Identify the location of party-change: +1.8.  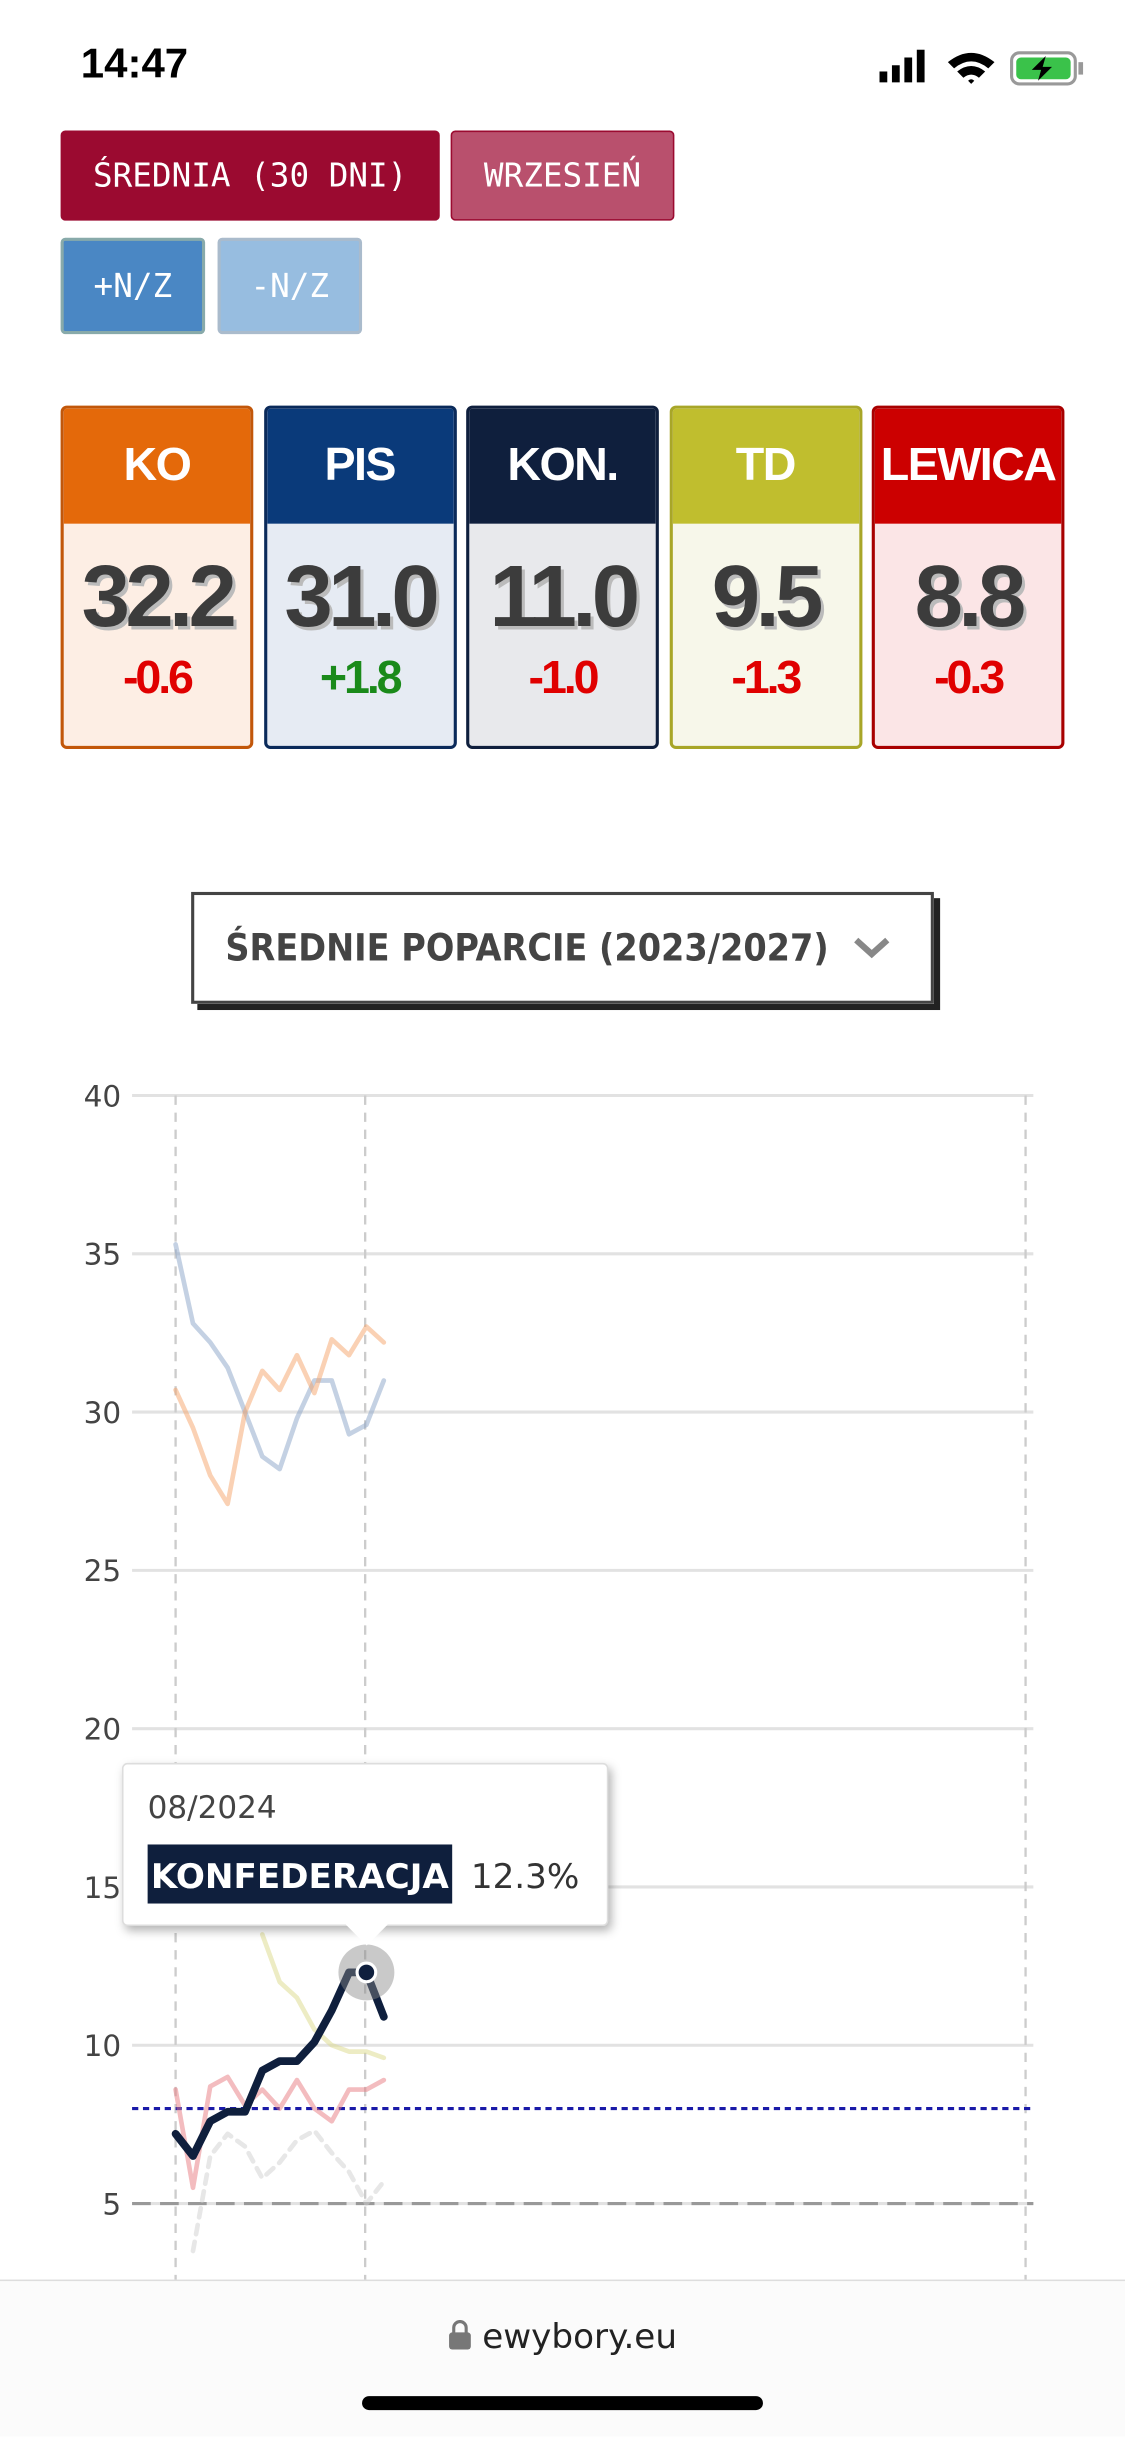
(361, 678).